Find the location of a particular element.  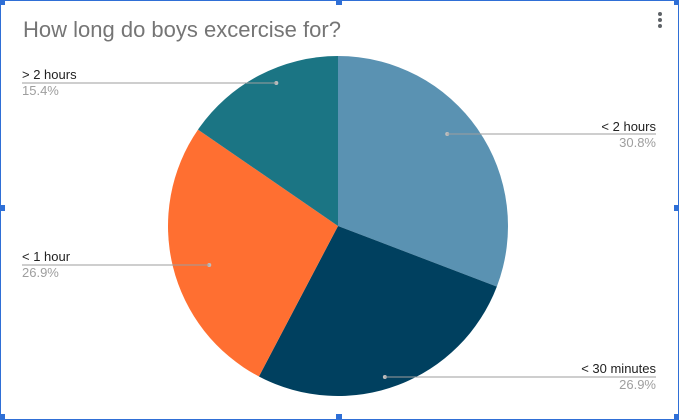

resize-handle-top-right is located at coordinates (676, 2).